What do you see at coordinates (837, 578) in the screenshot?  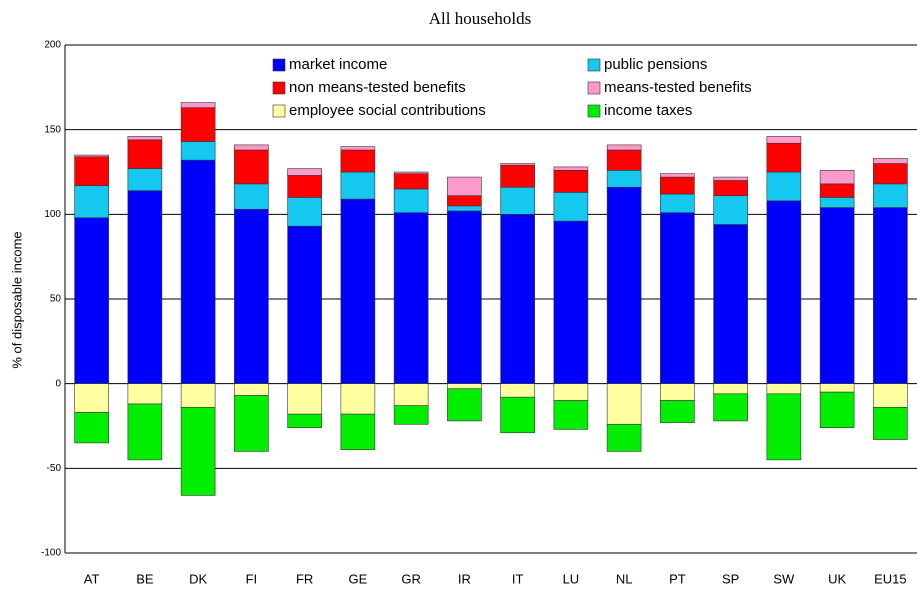 I see `x-tick-label: UK` at bounding box center [837, 578].